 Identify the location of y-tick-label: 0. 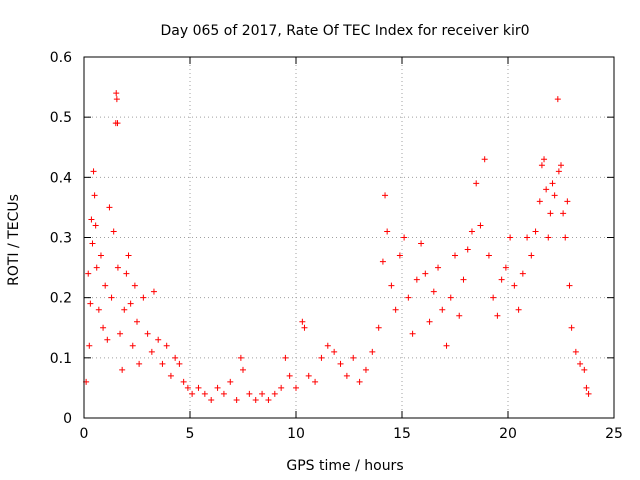
(67, 419).